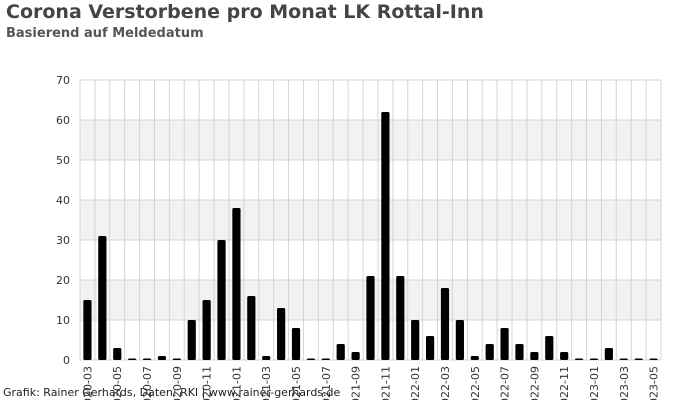 The image size is (700, 400). What do you see at coordinates (63, 120) in the screenshot?
I see `y-tick-label: 60` at bounding box center [63, 120].